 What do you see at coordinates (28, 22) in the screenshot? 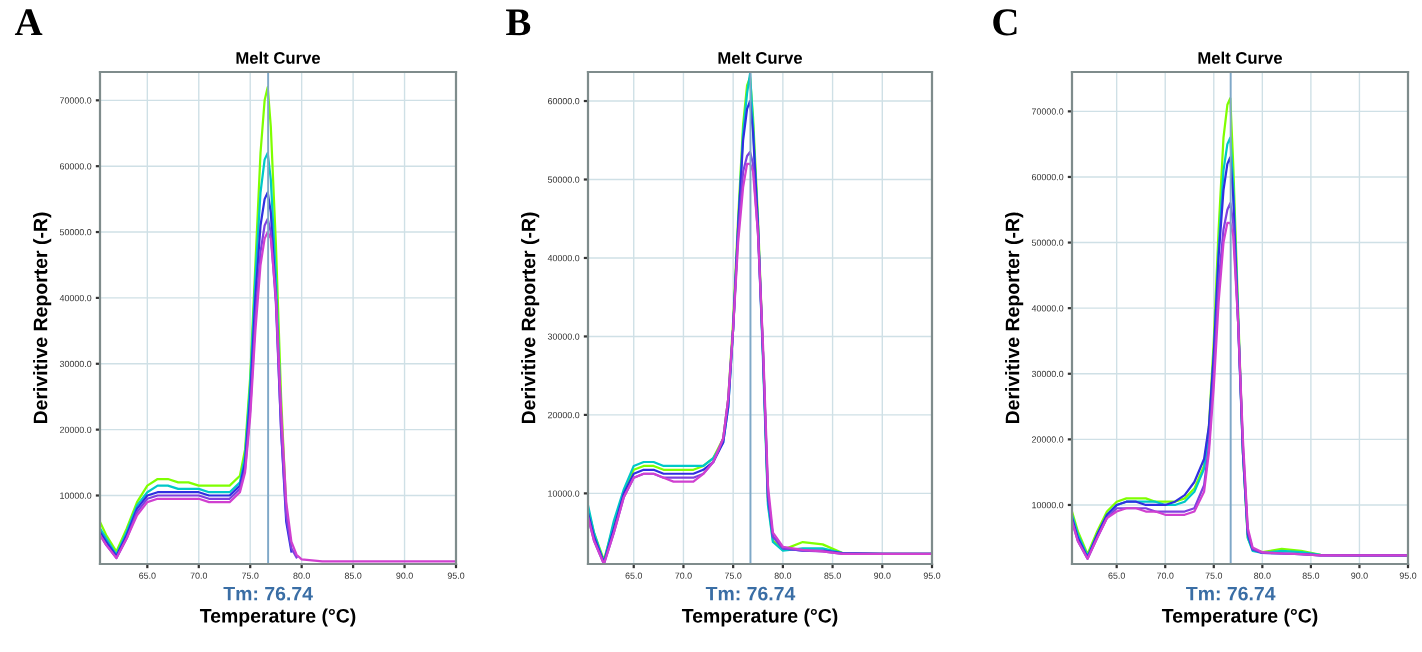
I see `text: A` at bounding box center [28, 22].